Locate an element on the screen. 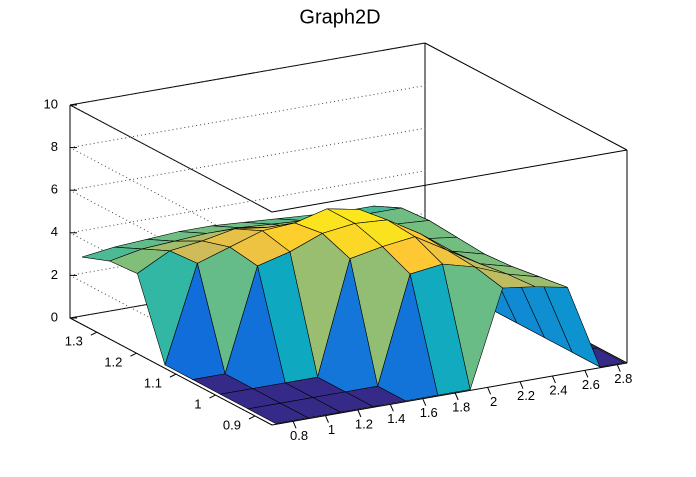 The height and width of the screenshot is (477, 696). y-tick-label: 1 is located at coordinates (197, 403).